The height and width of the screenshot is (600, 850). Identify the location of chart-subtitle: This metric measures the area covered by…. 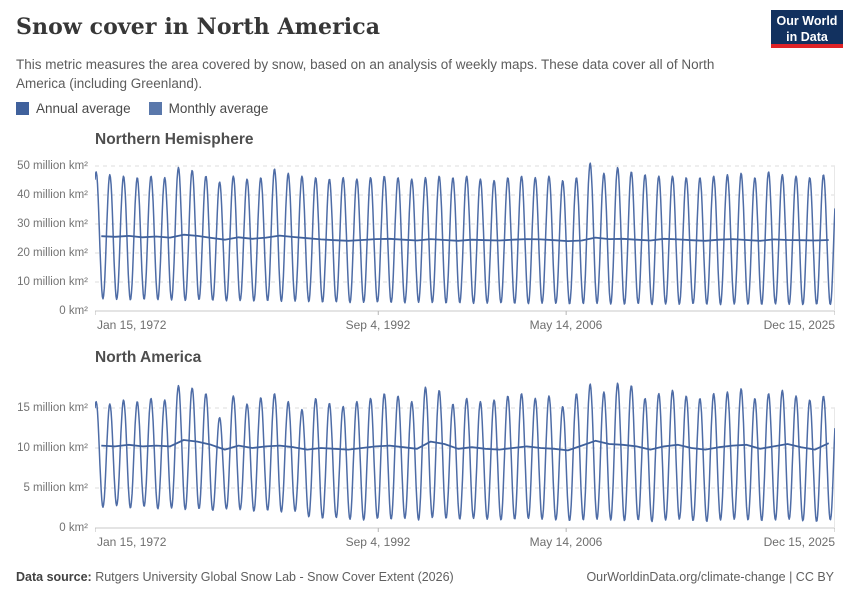
(365, 74).